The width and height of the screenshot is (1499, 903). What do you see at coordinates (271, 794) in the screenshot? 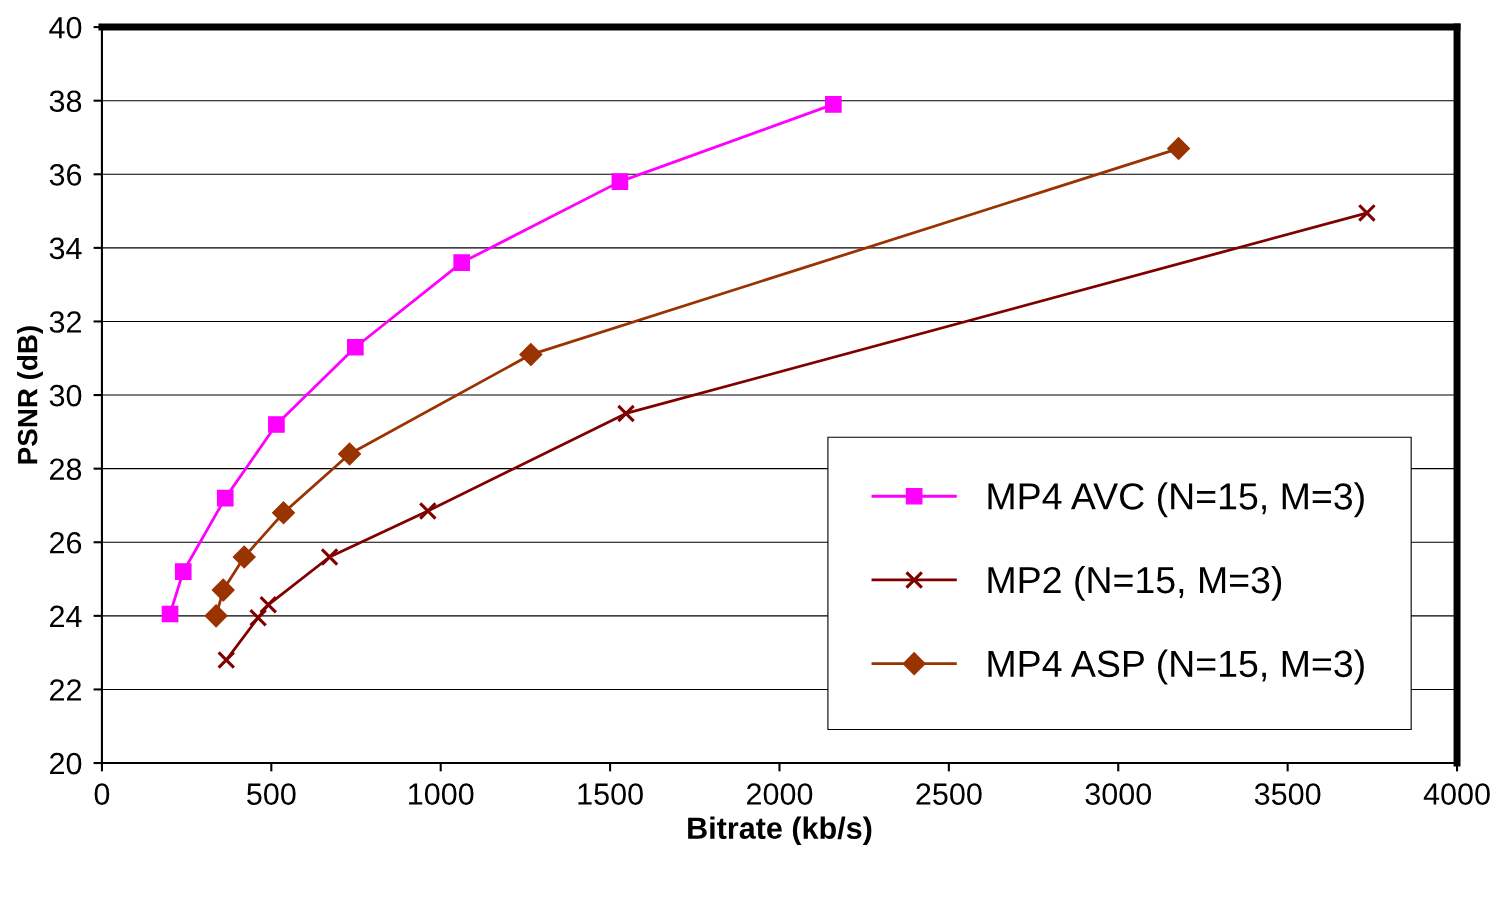
I see `x-tick-label: 500` at bounding box center [271, 794].